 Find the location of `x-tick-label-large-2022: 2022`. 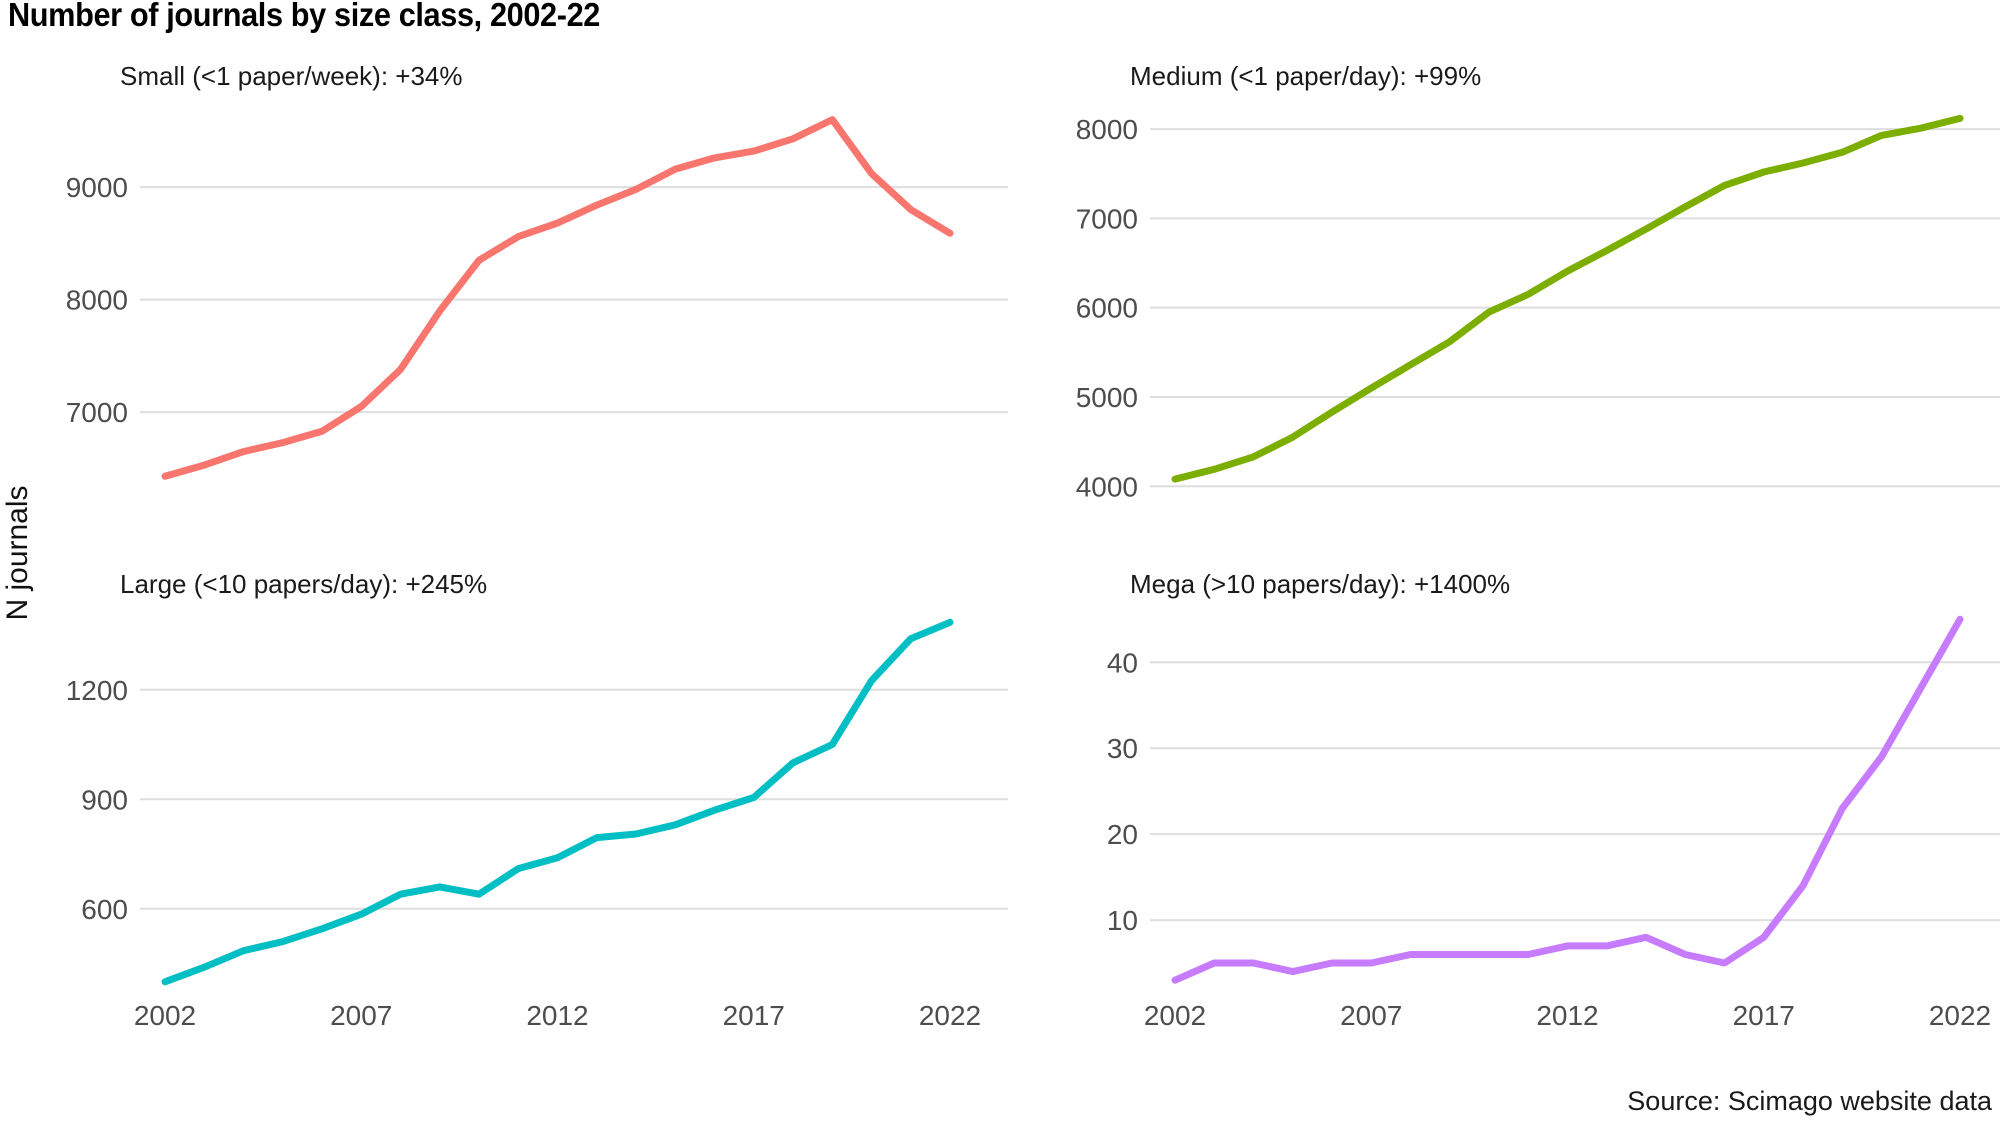

x-tick-label-large-2022: 2022 is located at coordinates (950, 1015).